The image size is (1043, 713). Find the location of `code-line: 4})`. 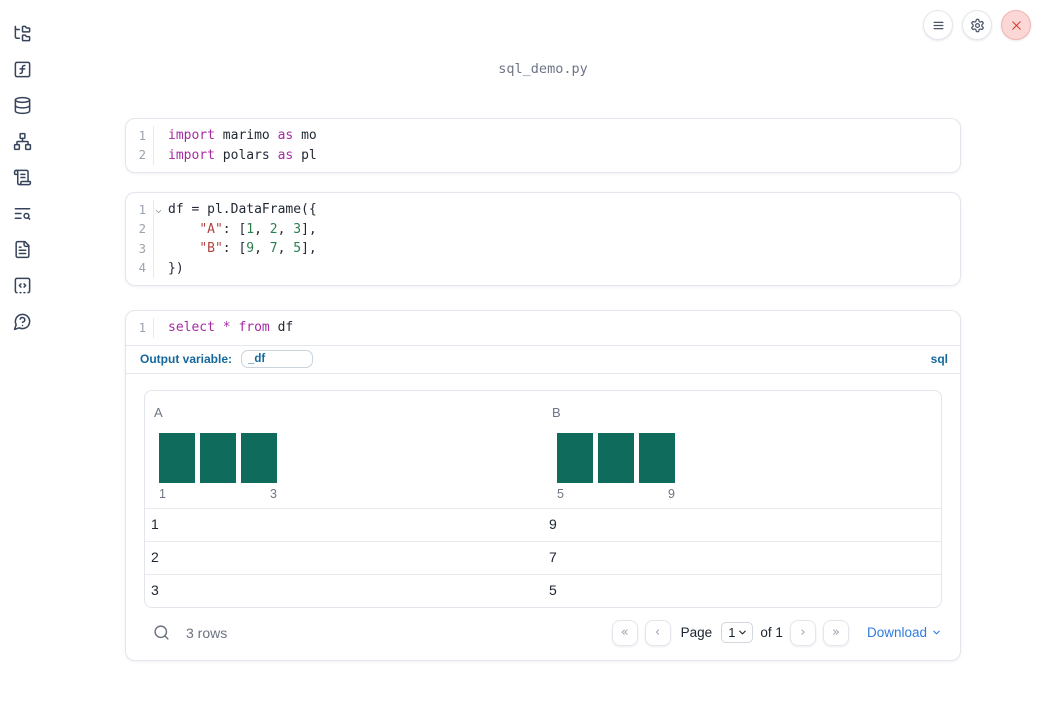

code-line: 4}) is located at coordinates (543, 268).